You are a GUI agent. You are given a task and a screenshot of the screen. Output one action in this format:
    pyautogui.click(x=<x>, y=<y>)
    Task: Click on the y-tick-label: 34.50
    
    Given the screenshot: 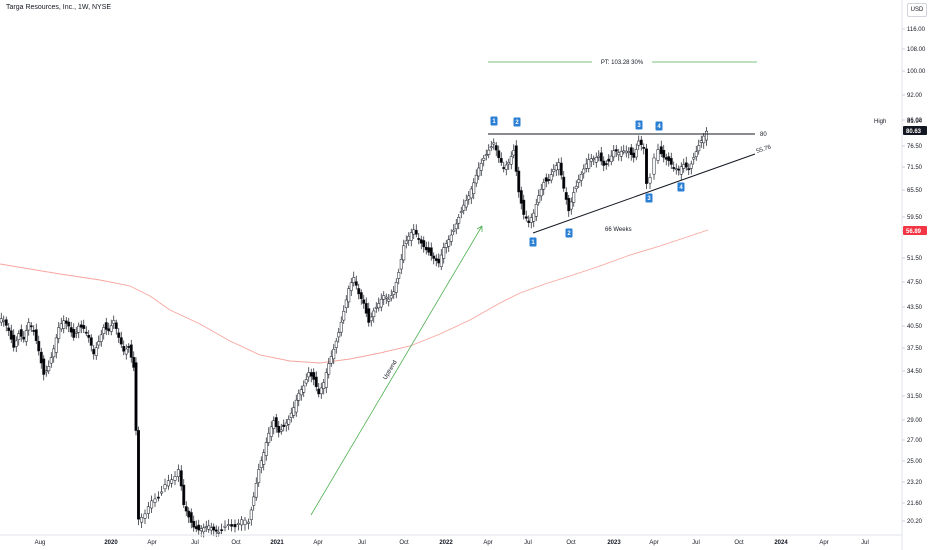 What is the action you would take?
    pyautogui.click(x=915, y=372)
    